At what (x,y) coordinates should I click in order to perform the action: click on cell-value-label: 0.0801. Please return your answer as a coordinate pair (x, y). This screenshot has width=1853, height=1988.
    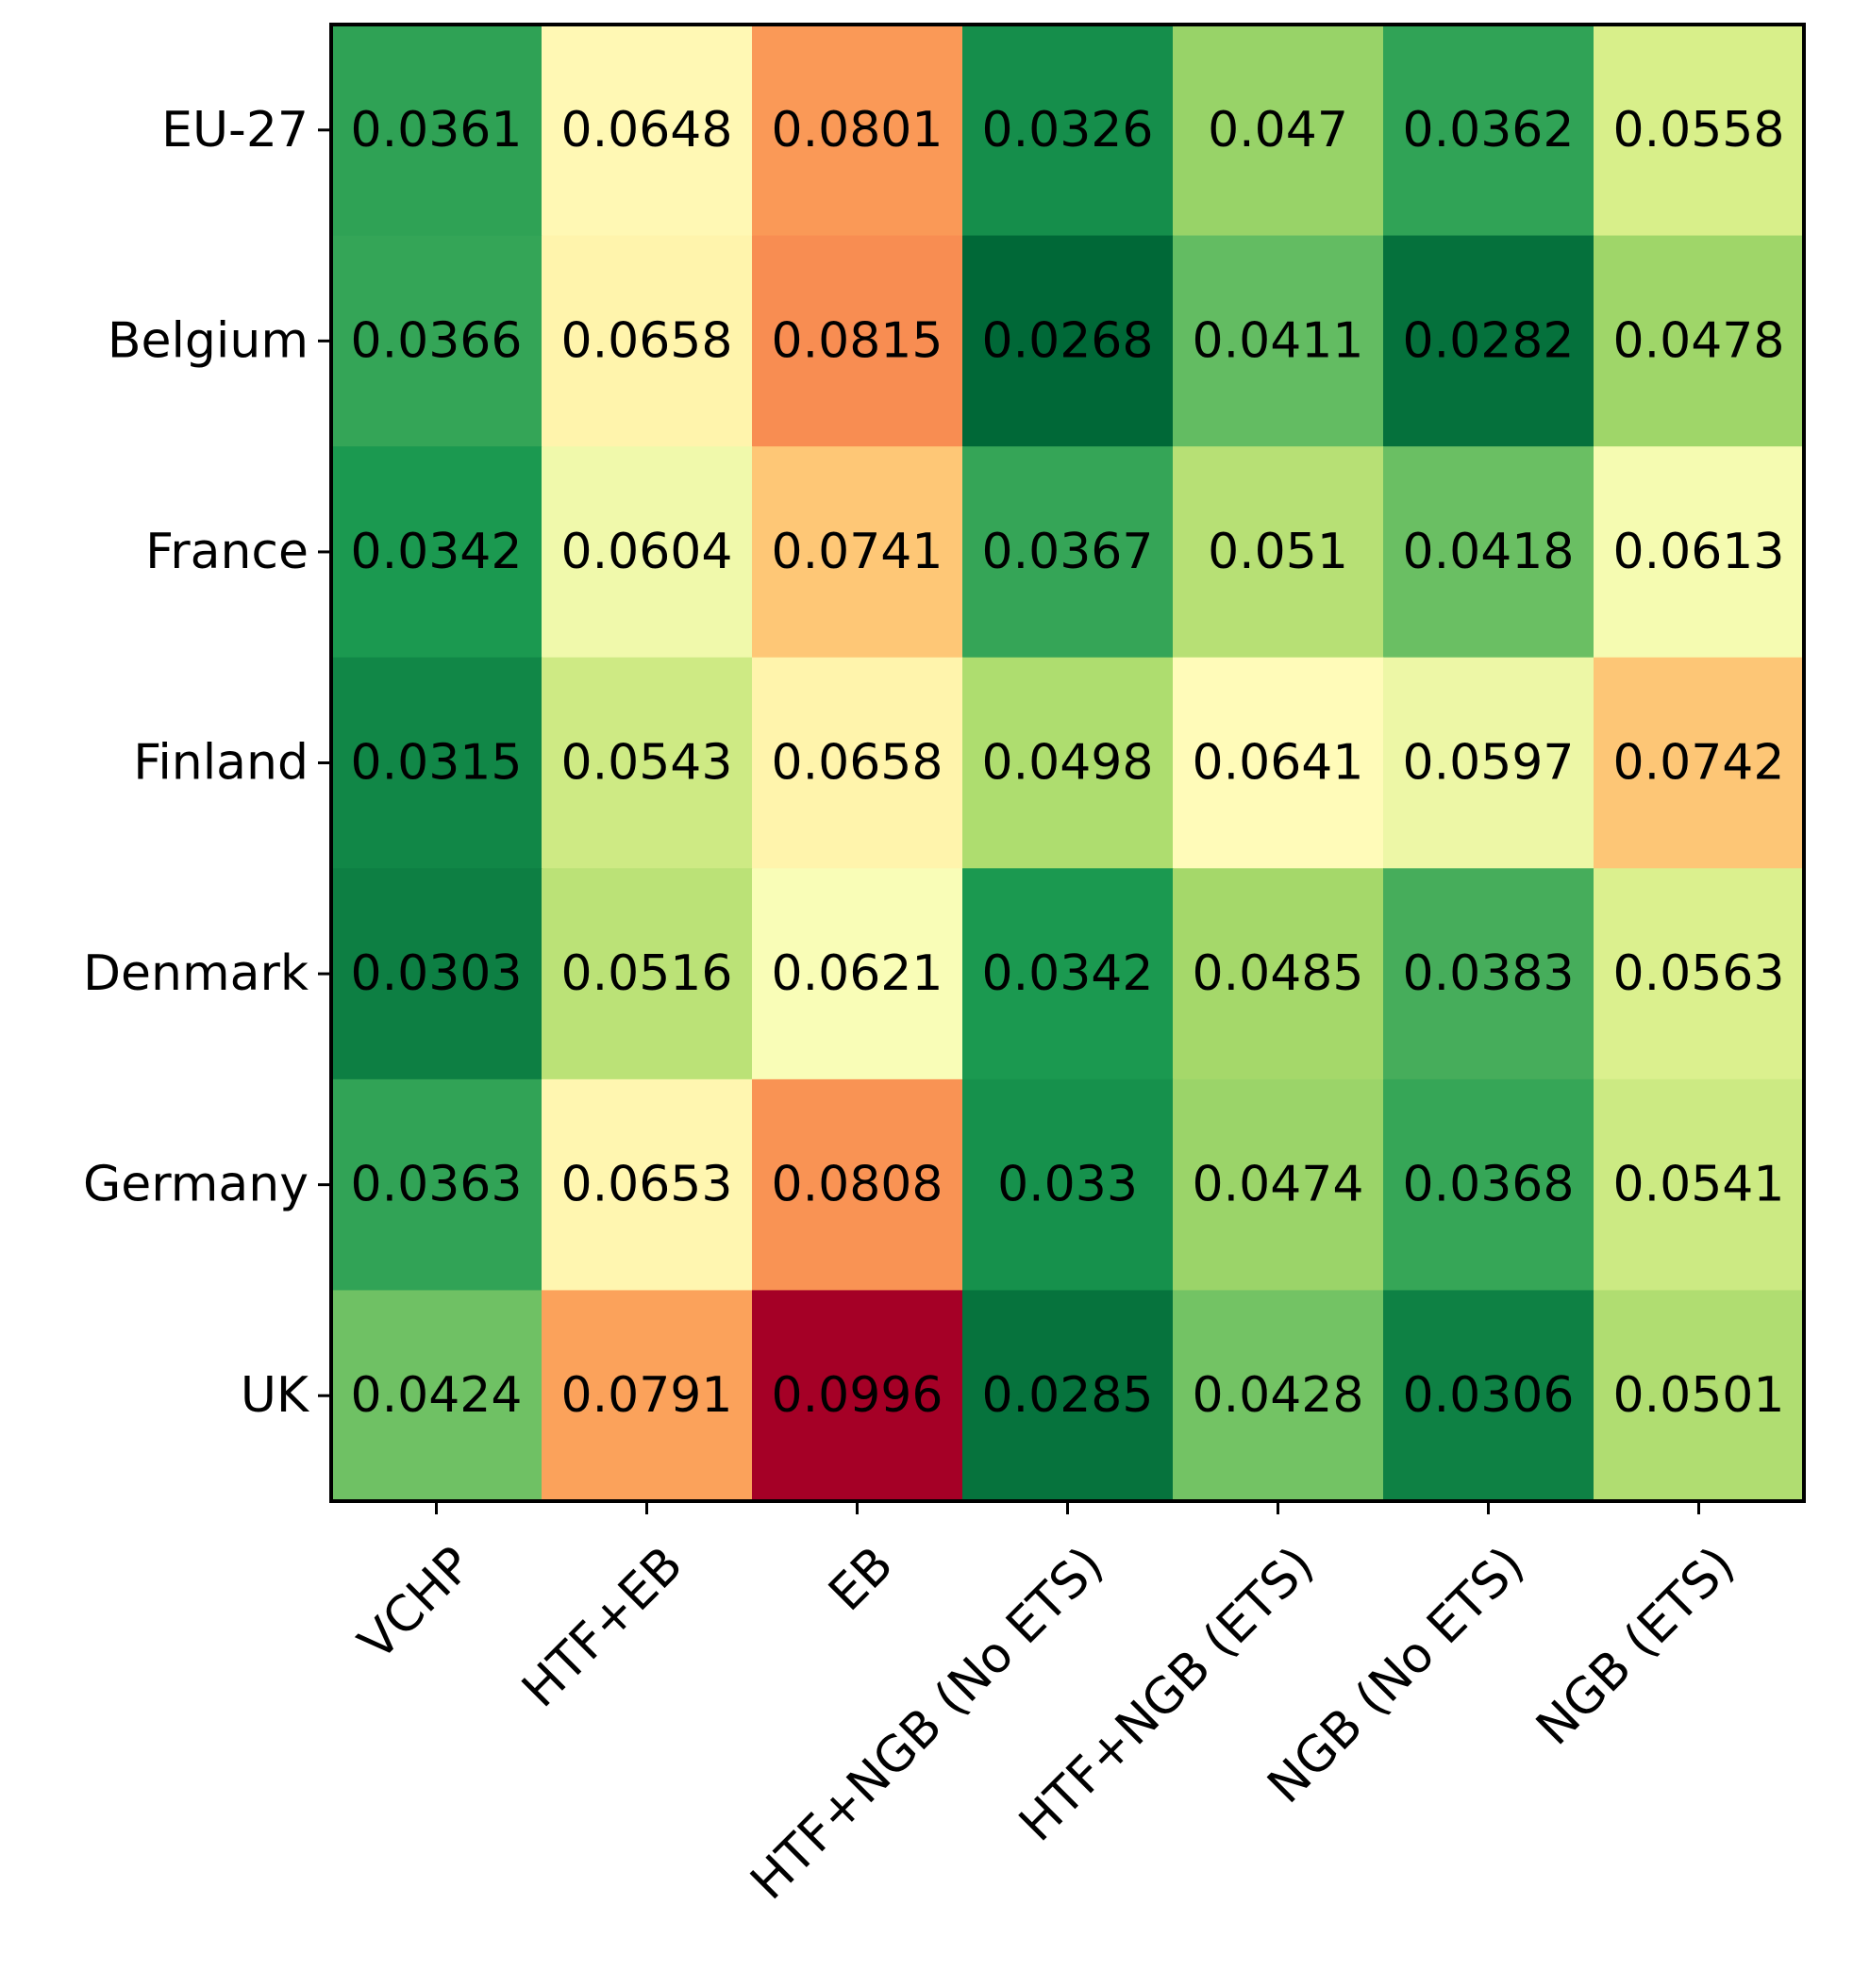
    Looking at the image, I should click on (857, 130).